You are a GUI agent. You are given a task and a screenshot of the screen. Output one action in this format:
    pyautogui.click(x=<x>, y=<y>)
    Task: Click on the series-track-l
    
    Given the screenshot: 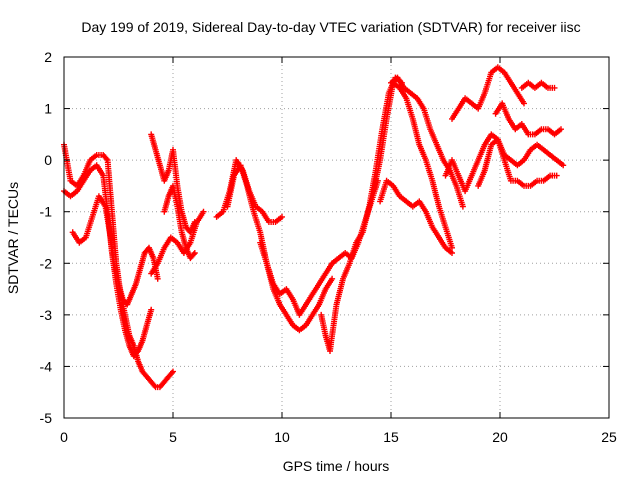 What is the action you would take?
    pyautogui.click(x=427, y=142)
    